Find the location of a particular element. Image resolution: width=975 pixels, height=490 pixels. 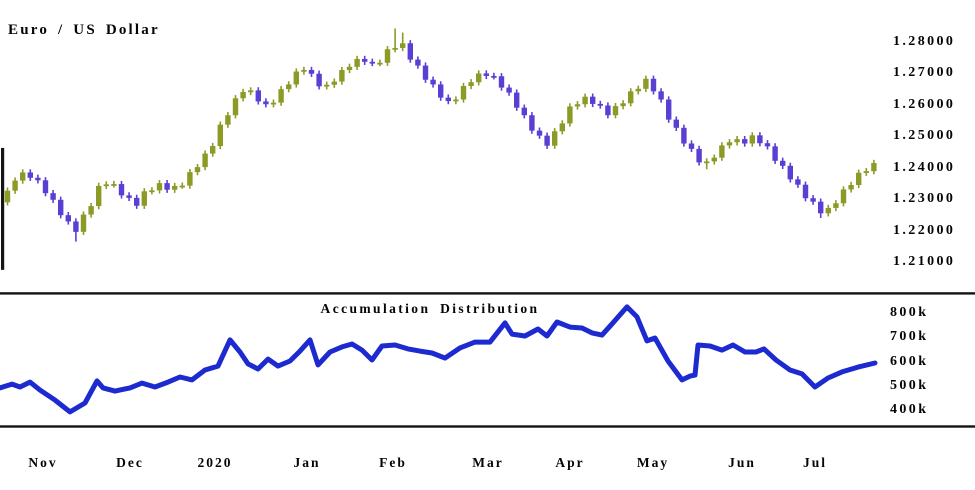

indicator-tick-label: 600k is located at coordinates (909, 361).